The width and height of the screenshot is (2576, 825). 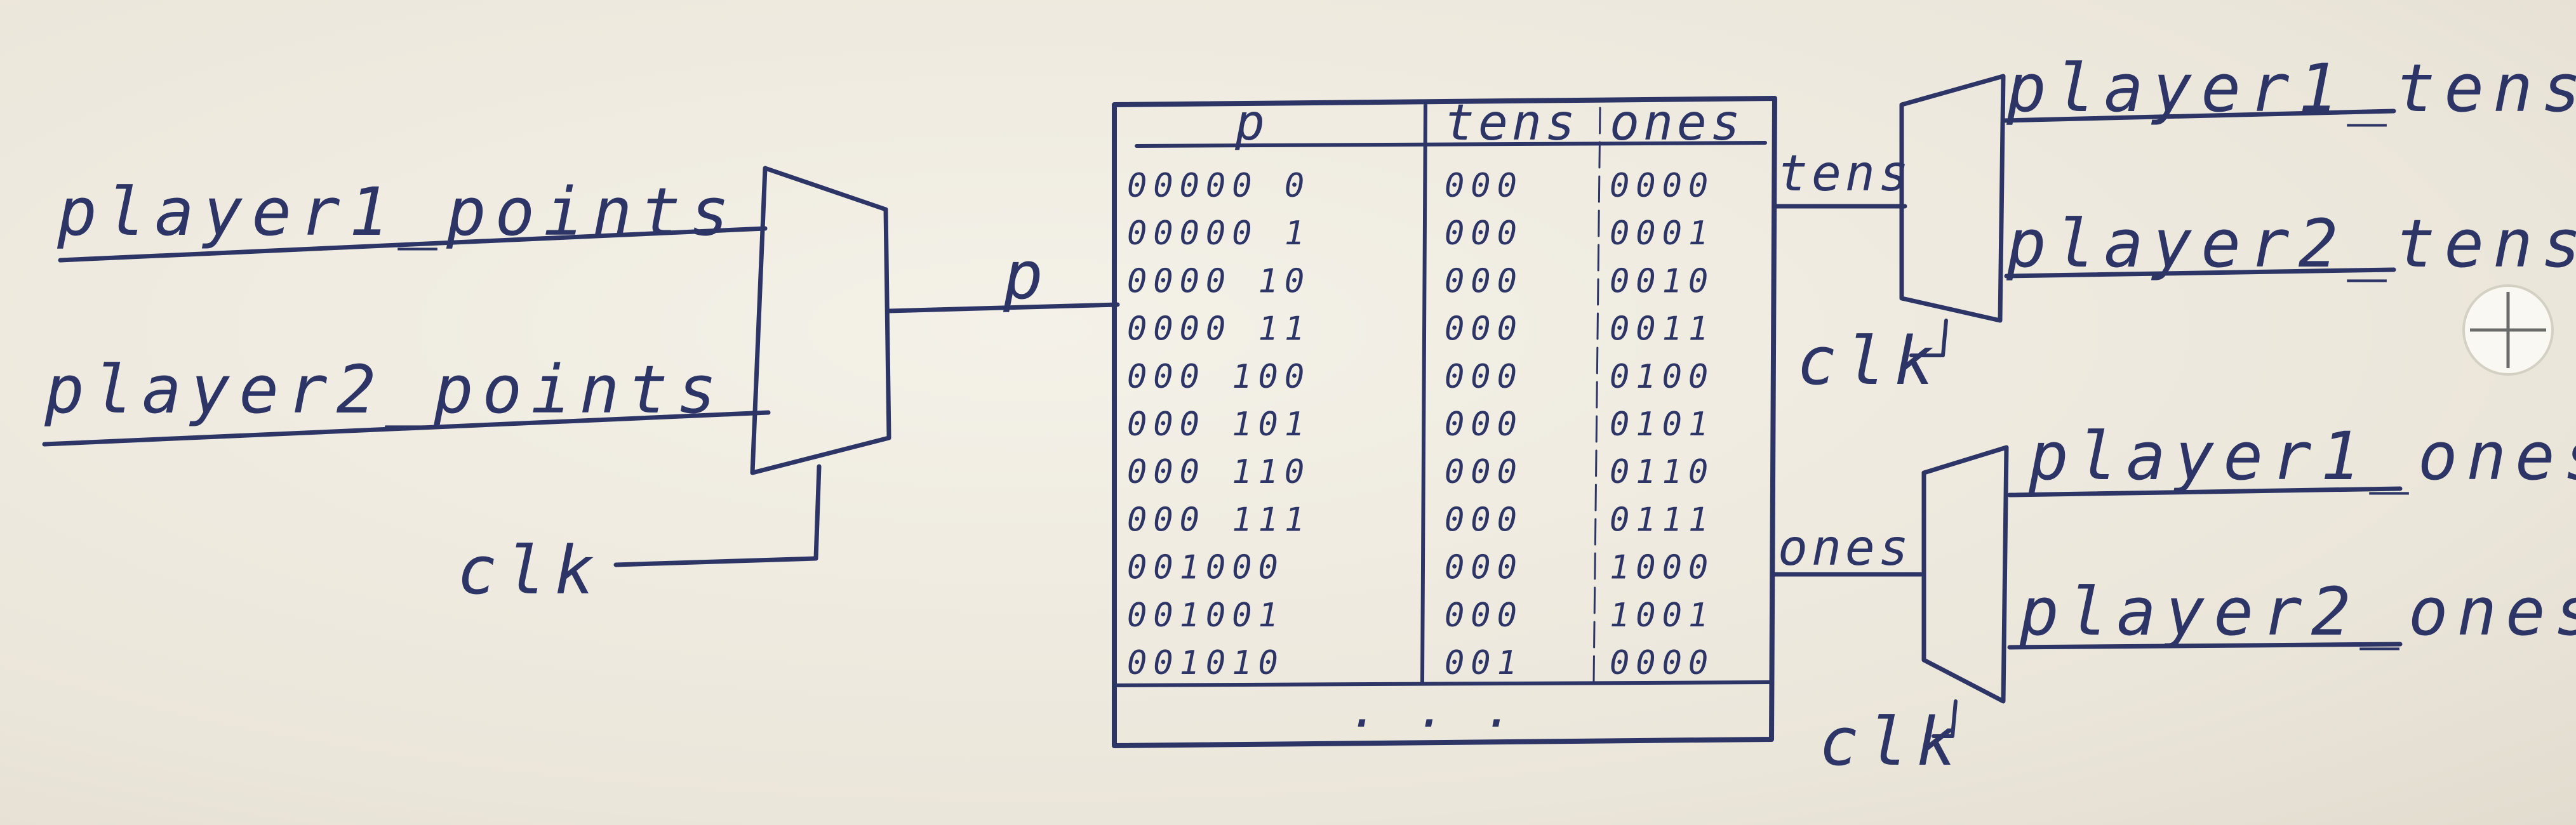 I want to click on label-clk-tens: clk, so click(x=1870, y=361).